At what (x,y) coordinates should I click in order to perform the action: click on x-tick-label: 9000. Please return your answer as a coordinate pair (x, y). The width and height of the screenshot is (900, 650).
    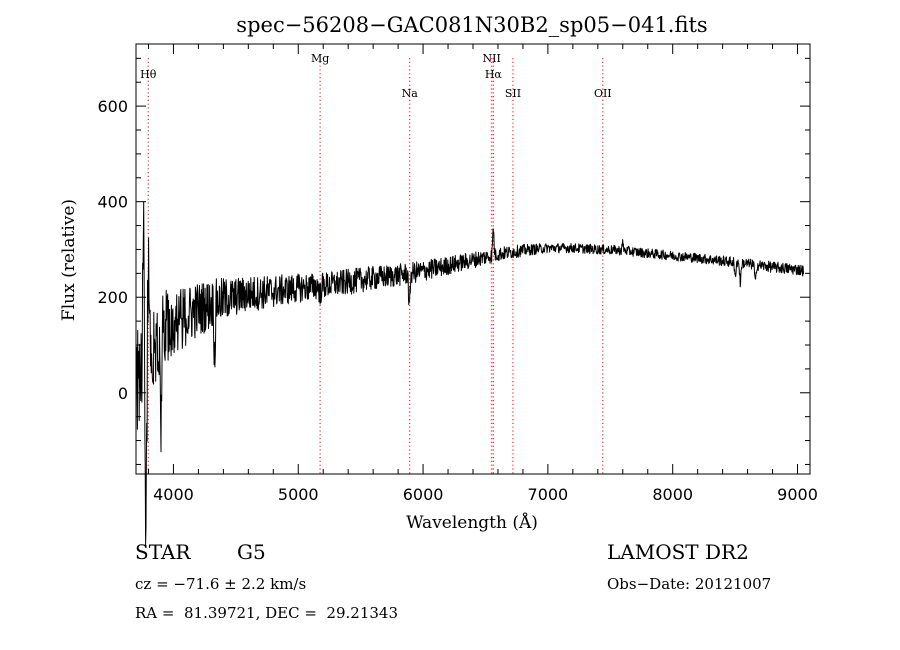
    Looking at the image, I should click on (797, 494).